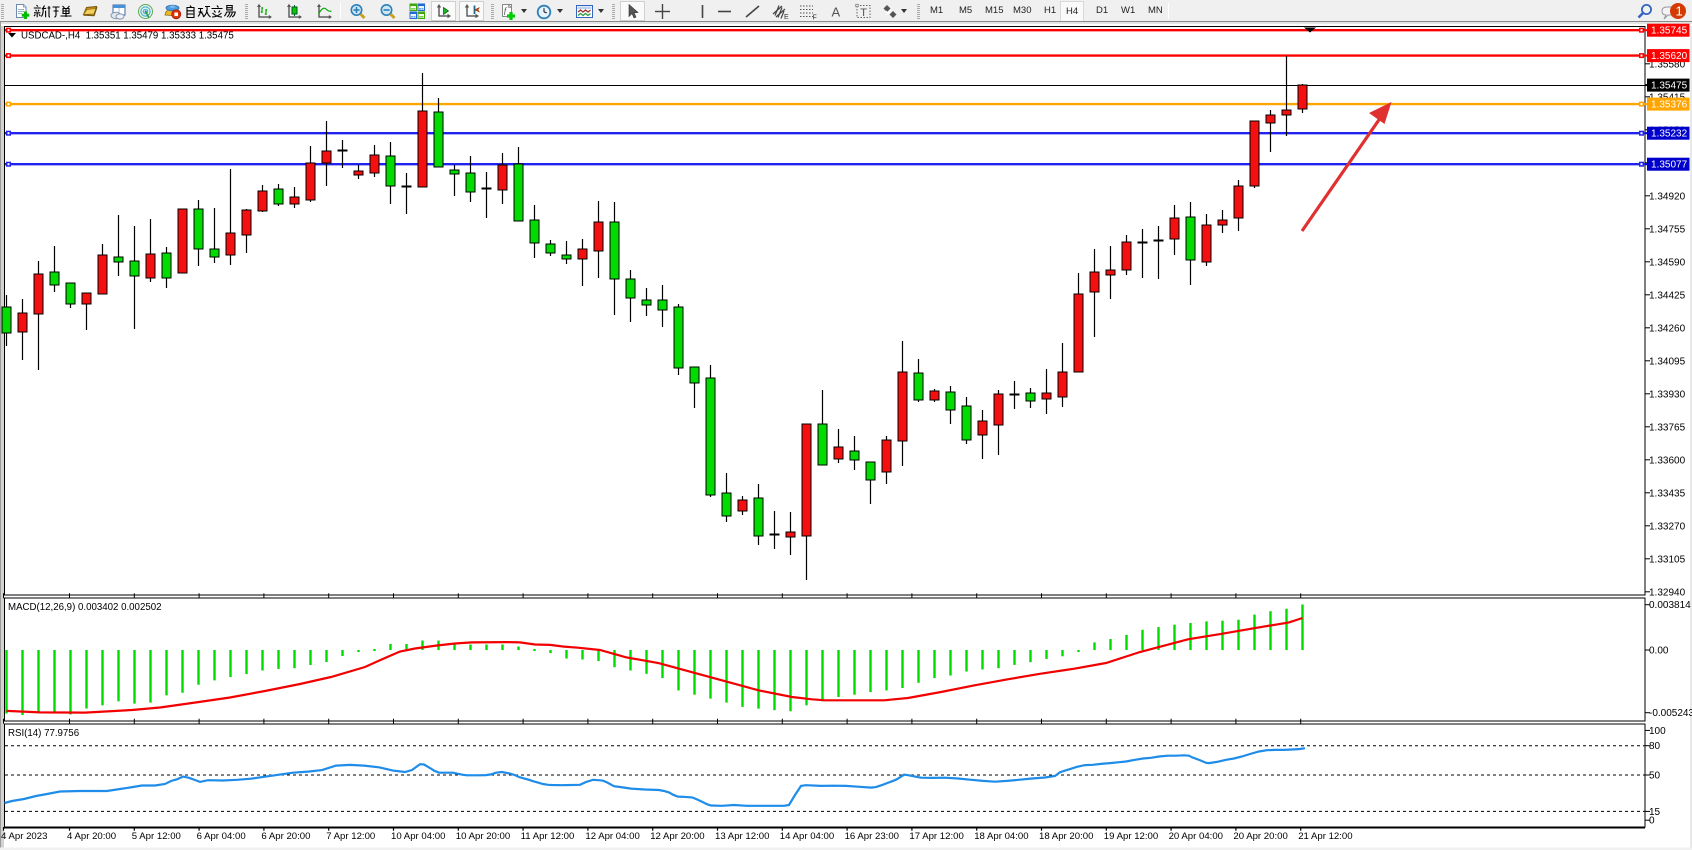  Describe the element at coordinates (85, 607) in the screenshot. I see `svg-text:MACD(12,26,9) 0.003402 0.00250: MACD(12,26,9) 0.003402 0.002502` at that location.